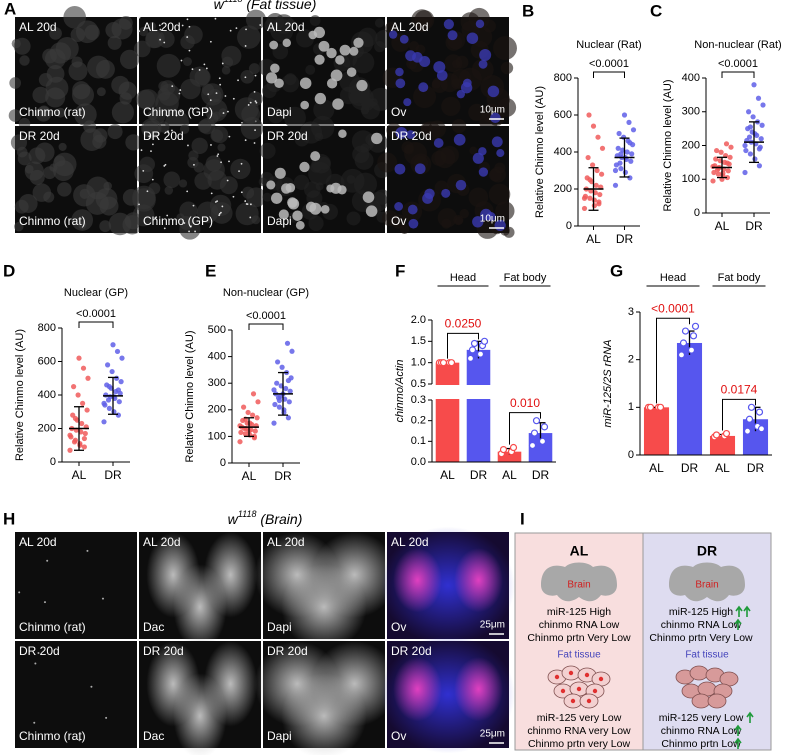 Image resolution: width=788 pixels, height=755 pixels. What do you see at coordinates (528, 10) in the screenshot?
I see `panel-label: B` at bounding box center [528, 10].